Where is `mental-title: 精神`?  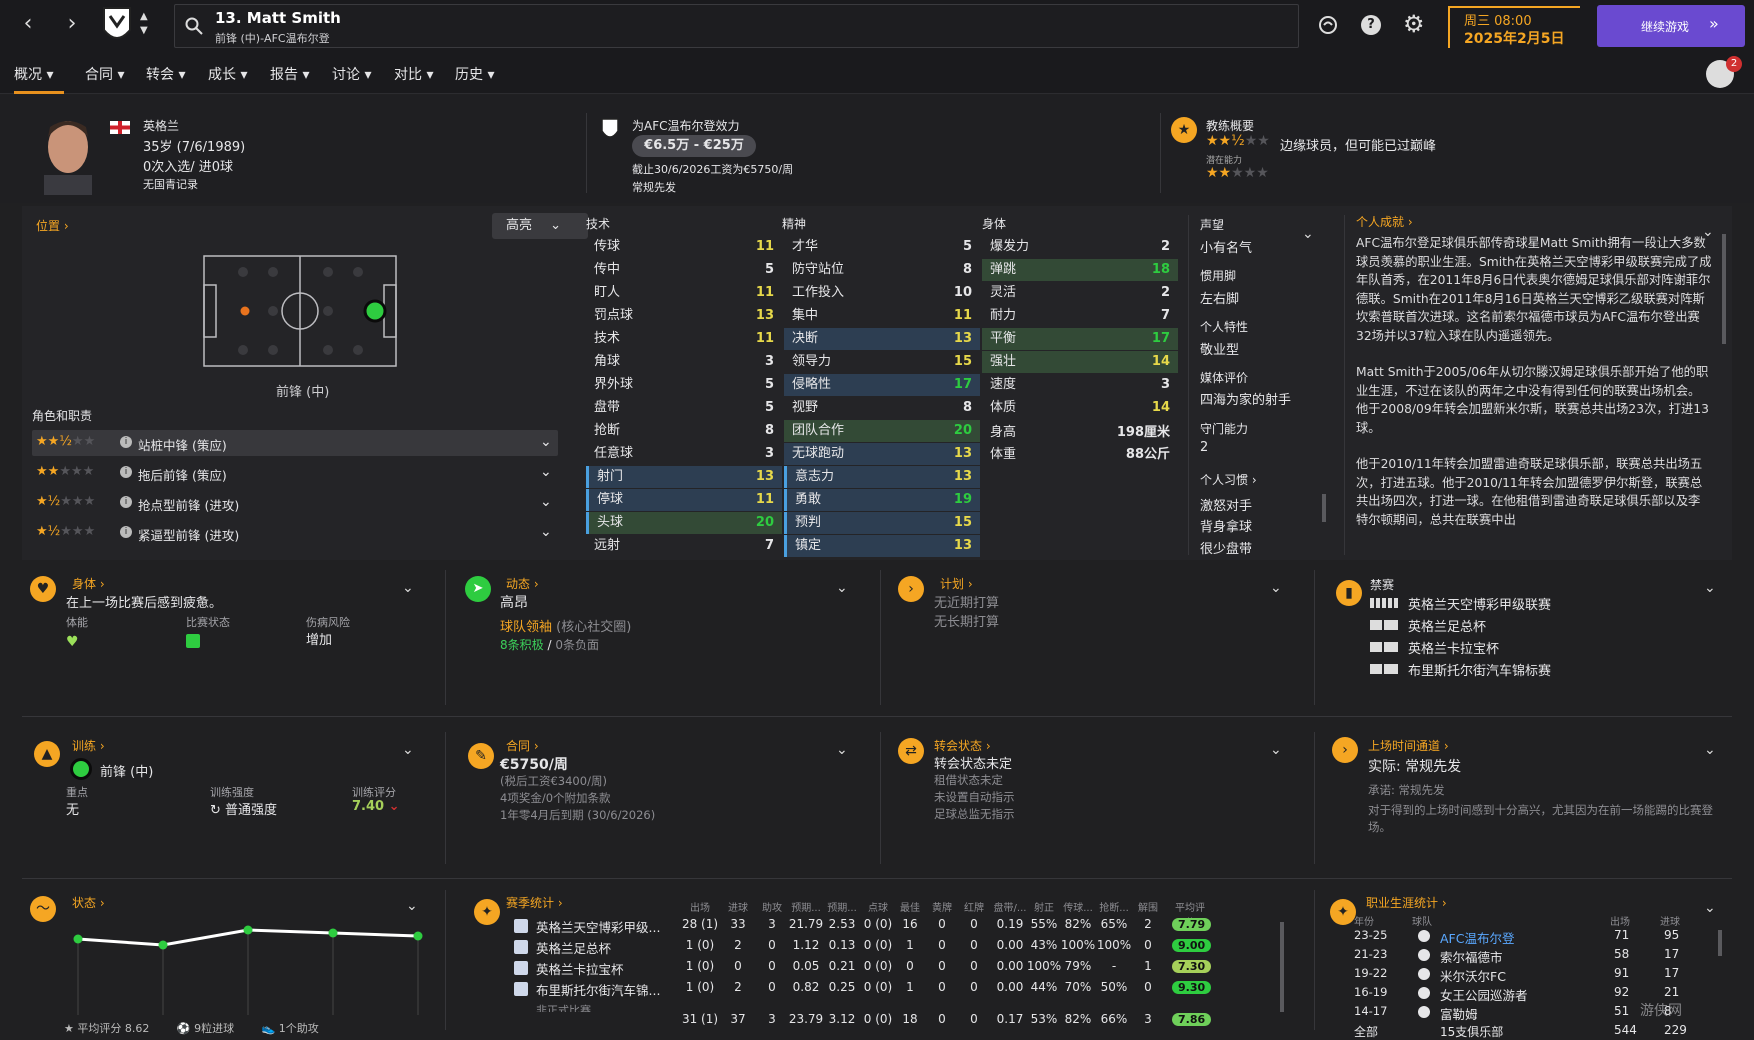 mental-title: 精神 is located at coordinates (794, 224).